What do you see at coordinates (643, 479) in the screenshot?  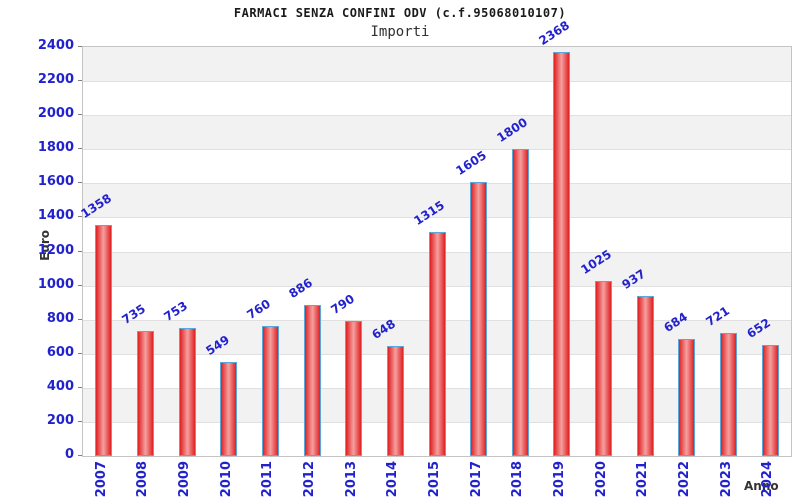 I see `x-tick-label: 2021` at bounding box center [643, 479].